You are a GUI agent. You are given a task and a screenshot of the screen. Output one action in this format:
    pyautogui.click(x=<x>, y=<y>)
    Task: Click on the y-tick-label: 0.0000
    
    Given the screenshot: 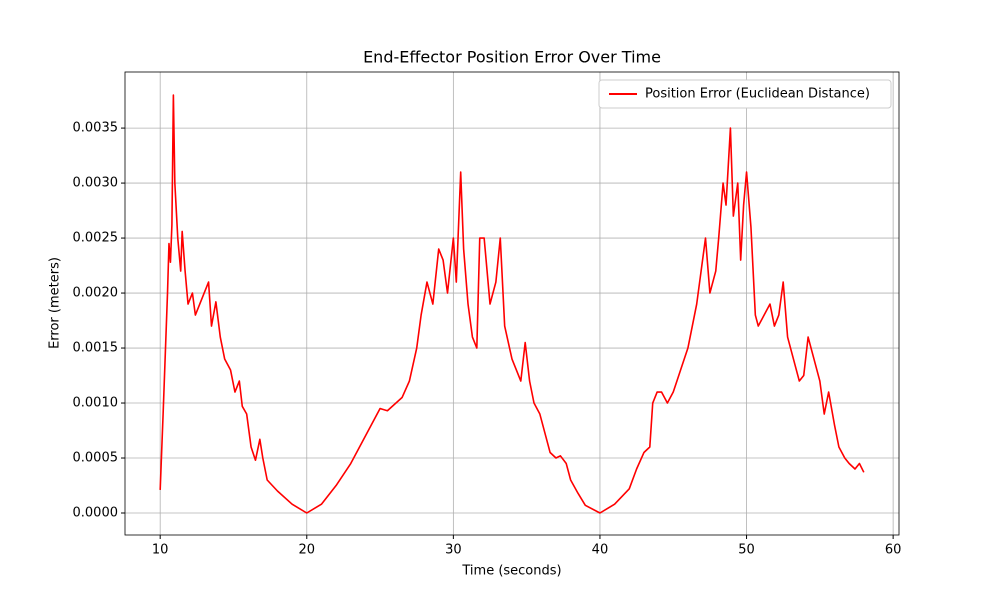 What is the action you would take?
    pyautogui.click(x=96, y=513)
    